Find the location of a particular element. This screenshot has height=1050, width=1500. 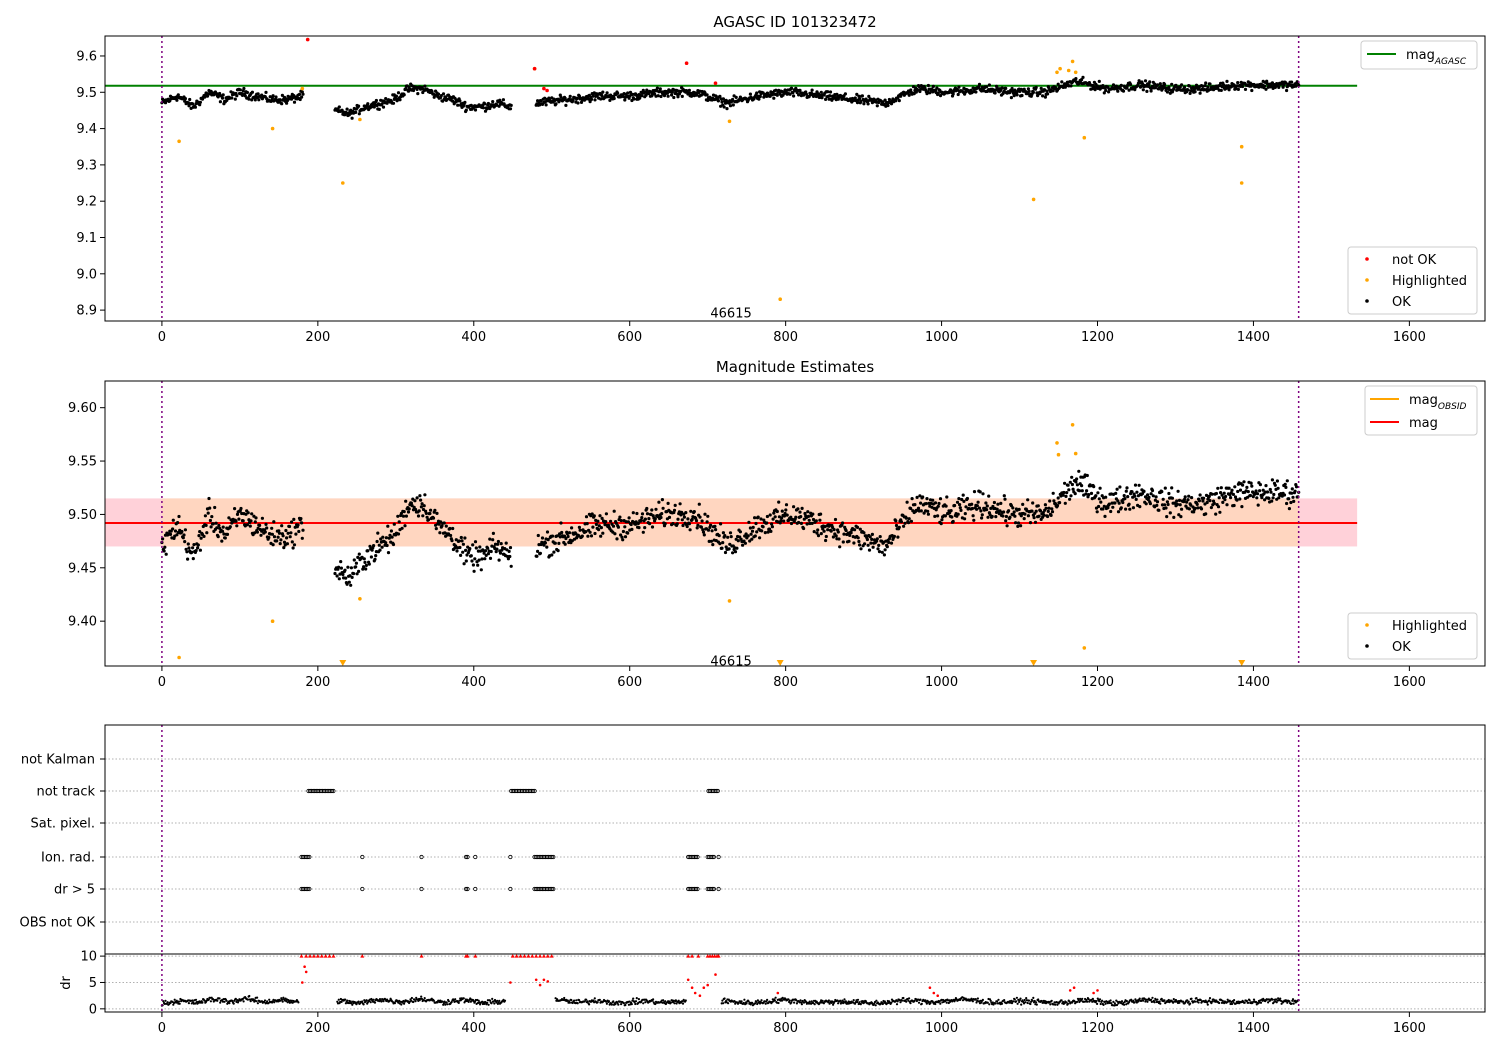

highlighted-legend-marker is located at coordinates (1367, 280).